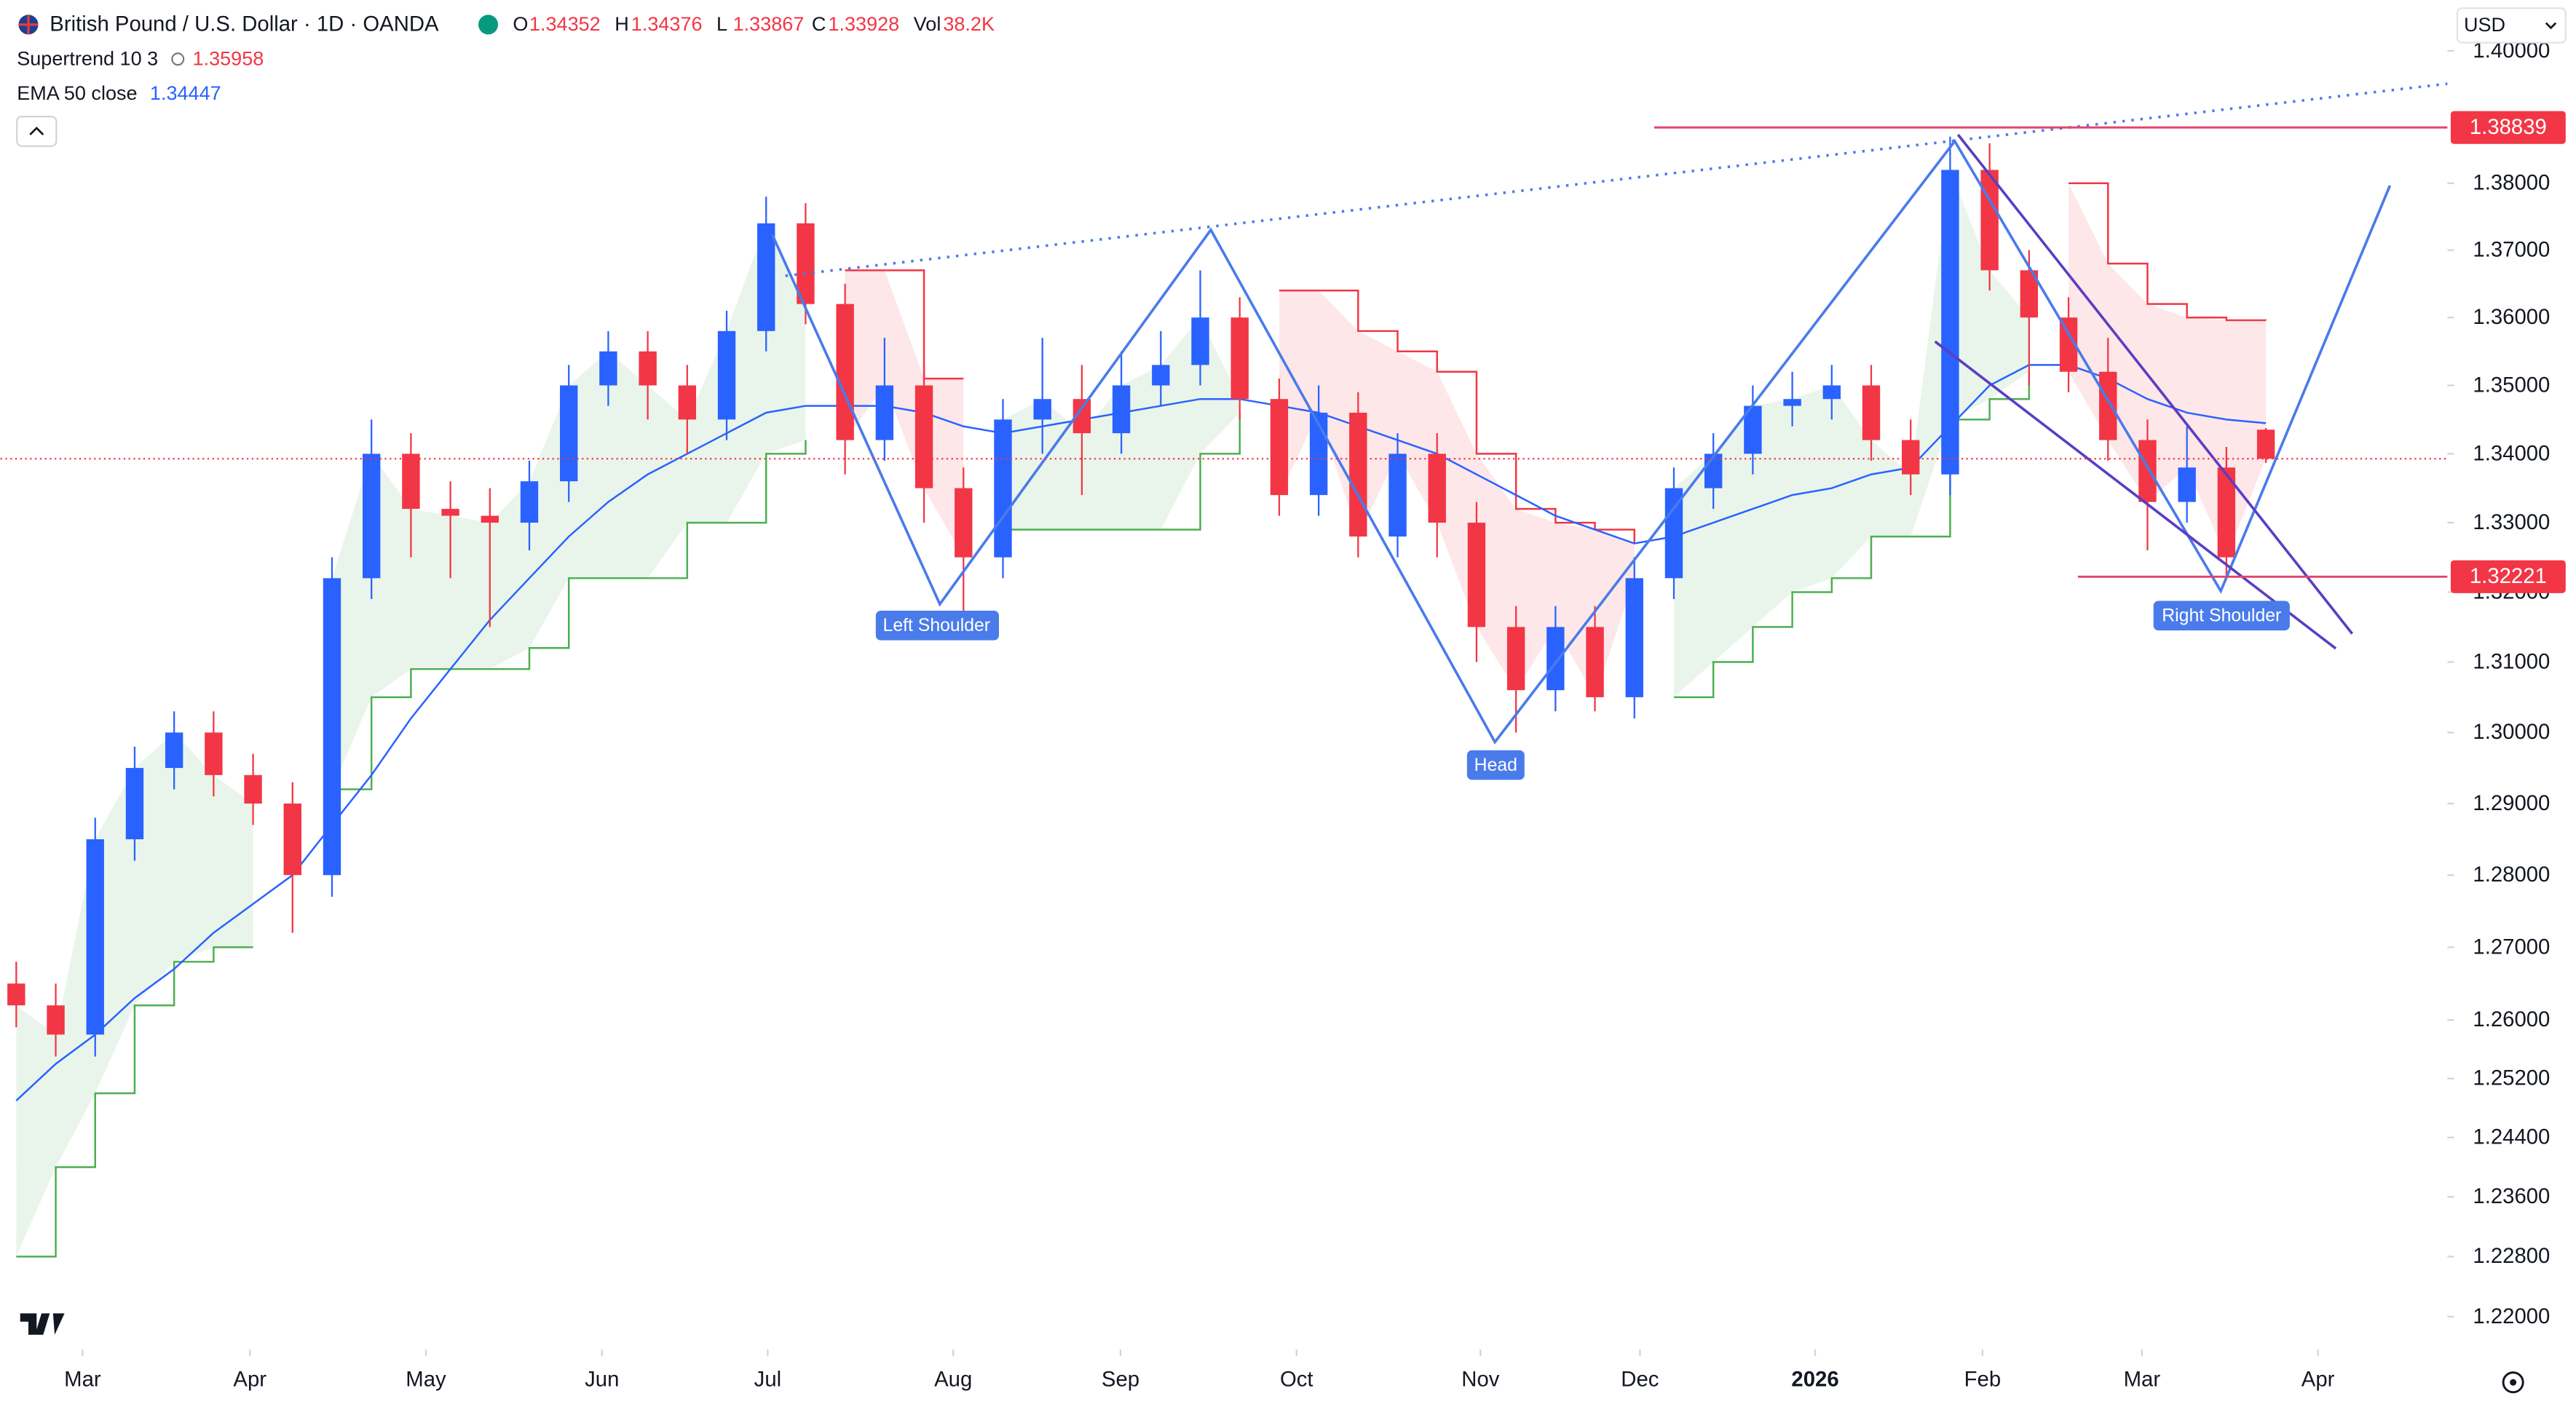 This screenshot has width=2576, height=1407. I want to click on y-tick-label: 1.23600, so click(2512, 1196).